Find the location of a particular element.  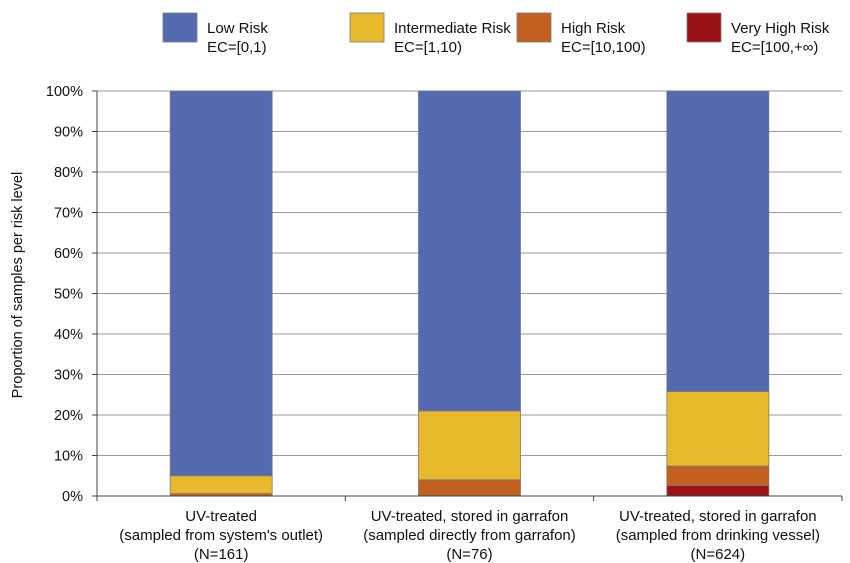

y-tick-label: 100% is located at coordinates (64, 92).